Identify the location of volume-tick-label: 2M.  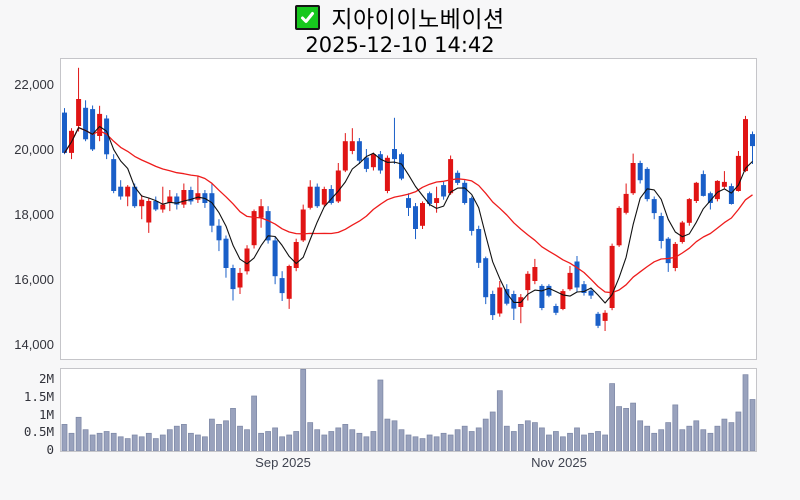
(46, 378).